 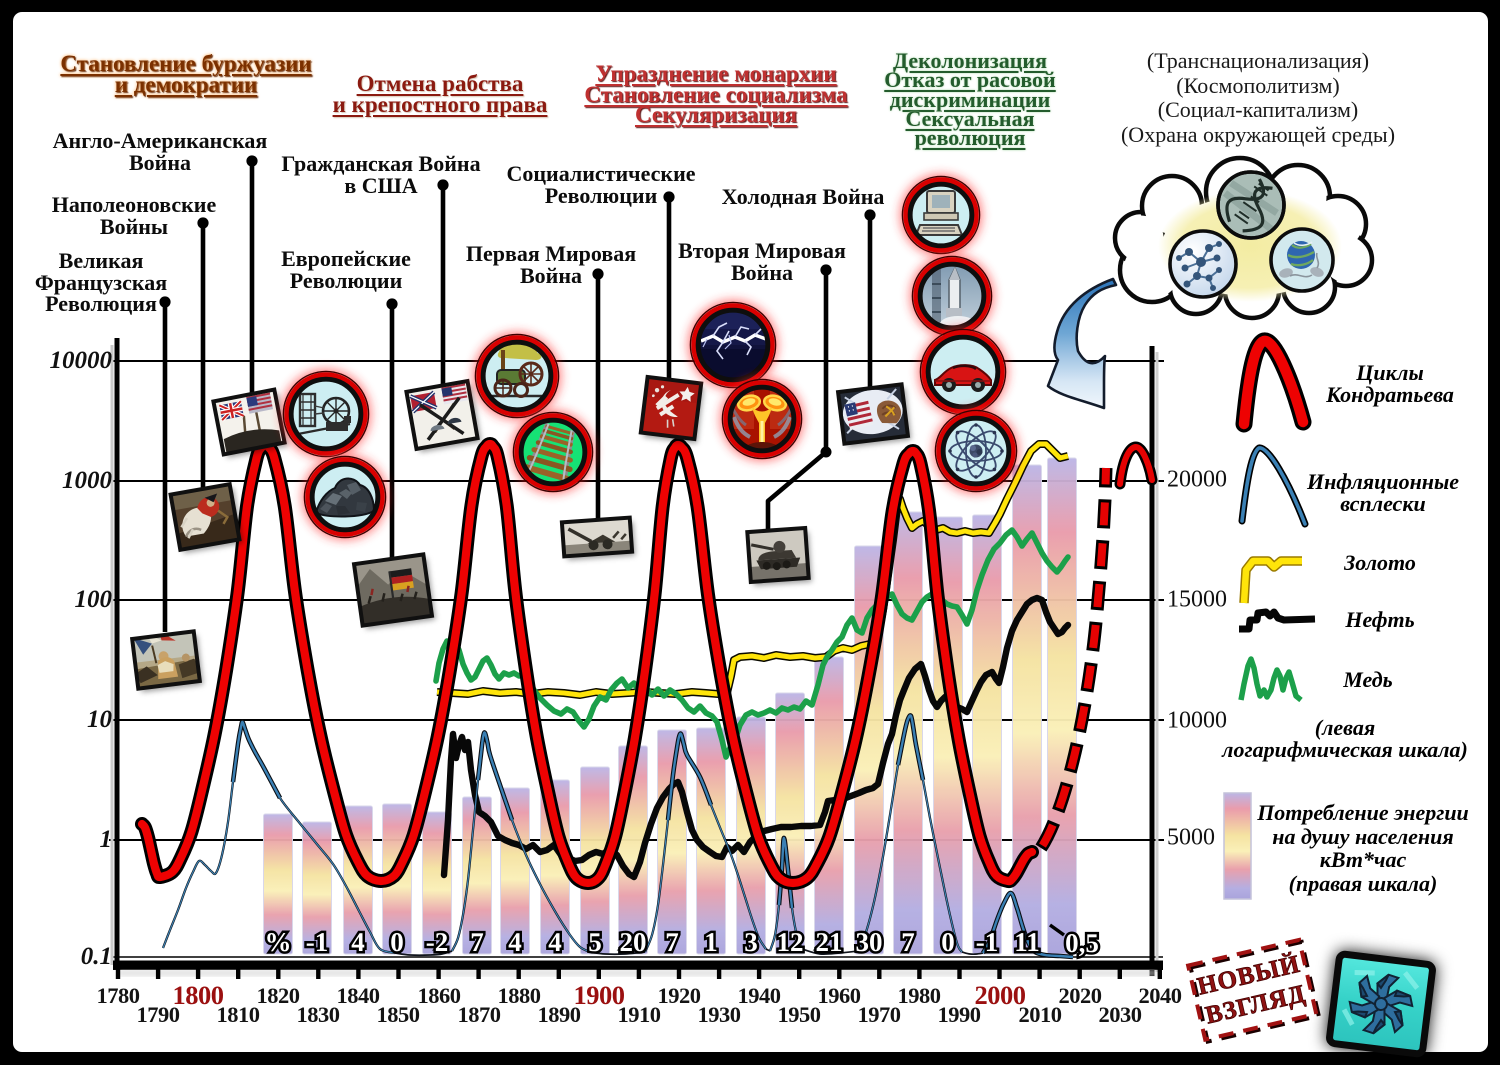 What do you see at coordinates (437, 942) in the screenshot?
I see `svg-text: -2` at bounding box center [437, 942].